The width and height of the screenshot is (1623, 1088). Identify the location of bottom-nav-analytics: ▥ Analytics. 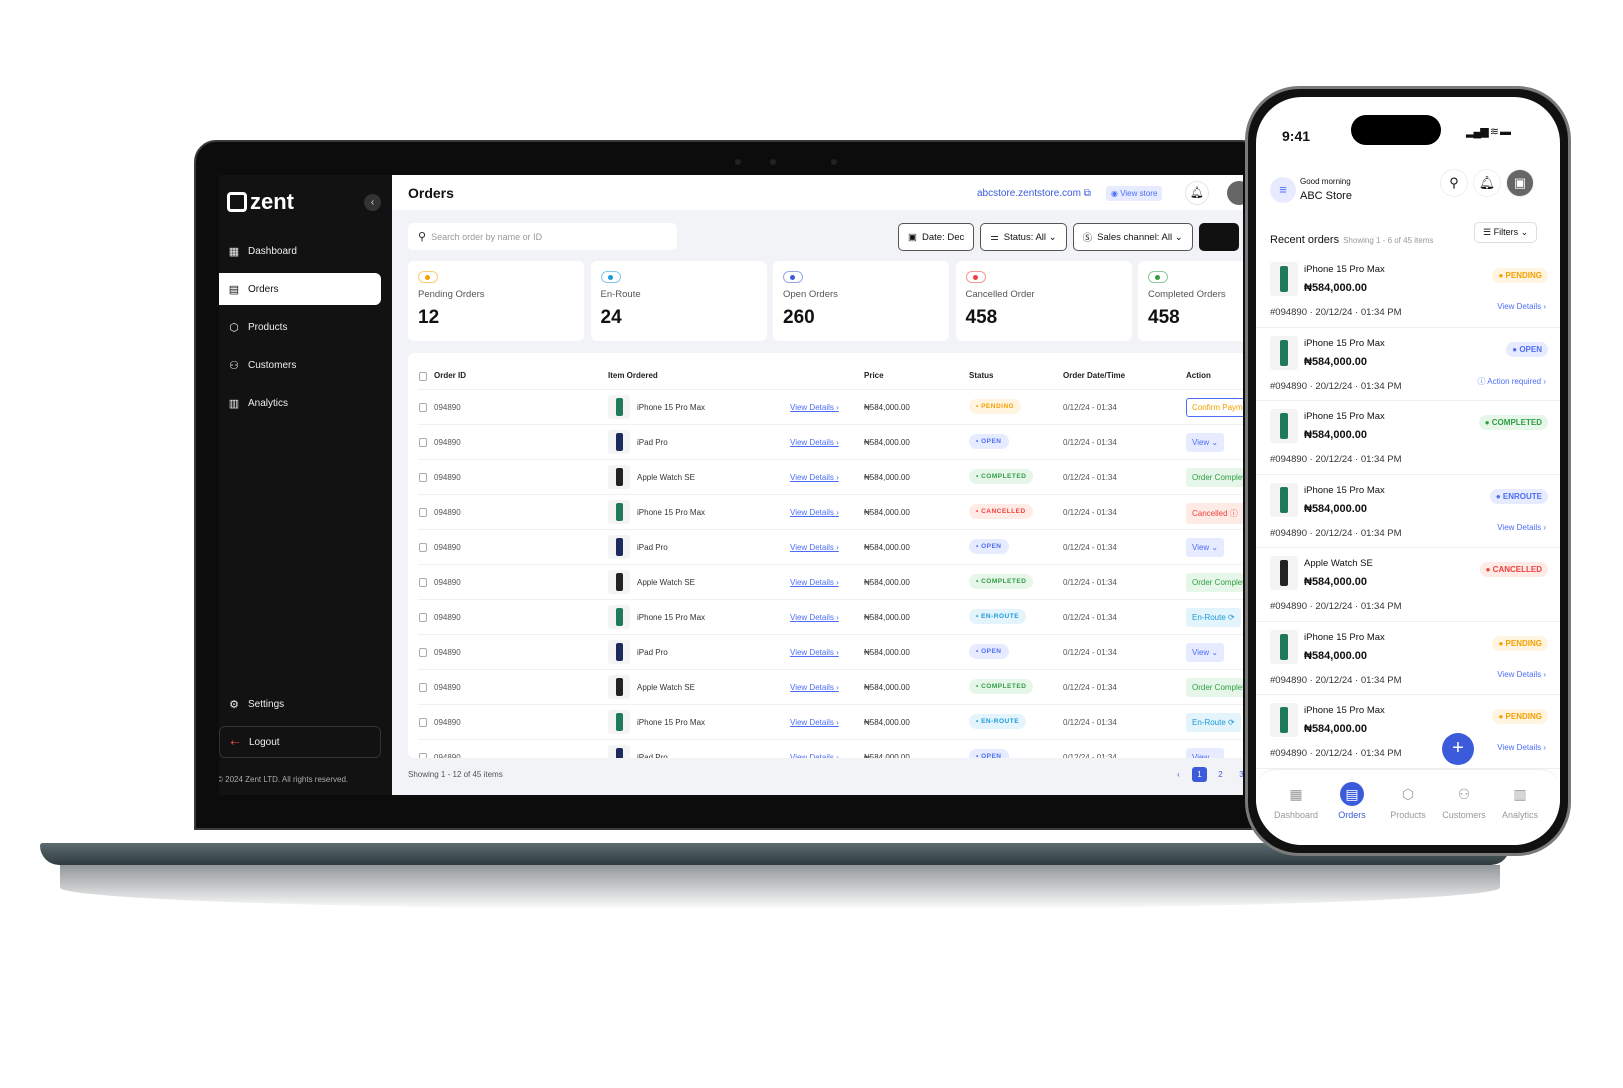
(1520, 801).